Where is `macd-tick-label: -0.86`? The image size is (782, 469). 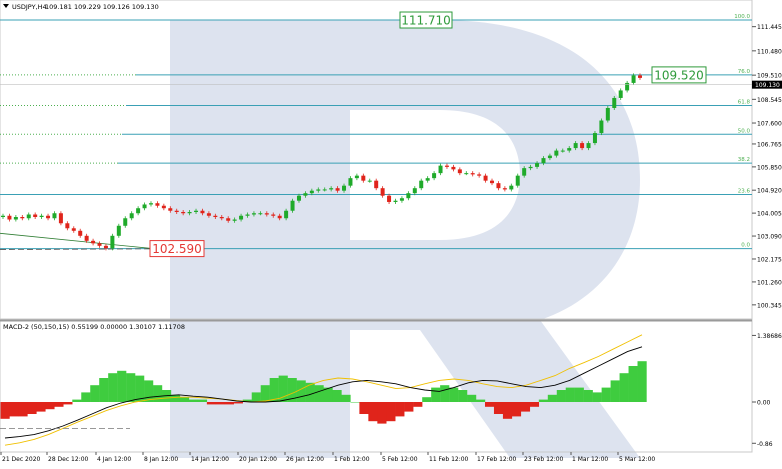
macd-tick-label: -0.86 is located at coordinates (765, 444).